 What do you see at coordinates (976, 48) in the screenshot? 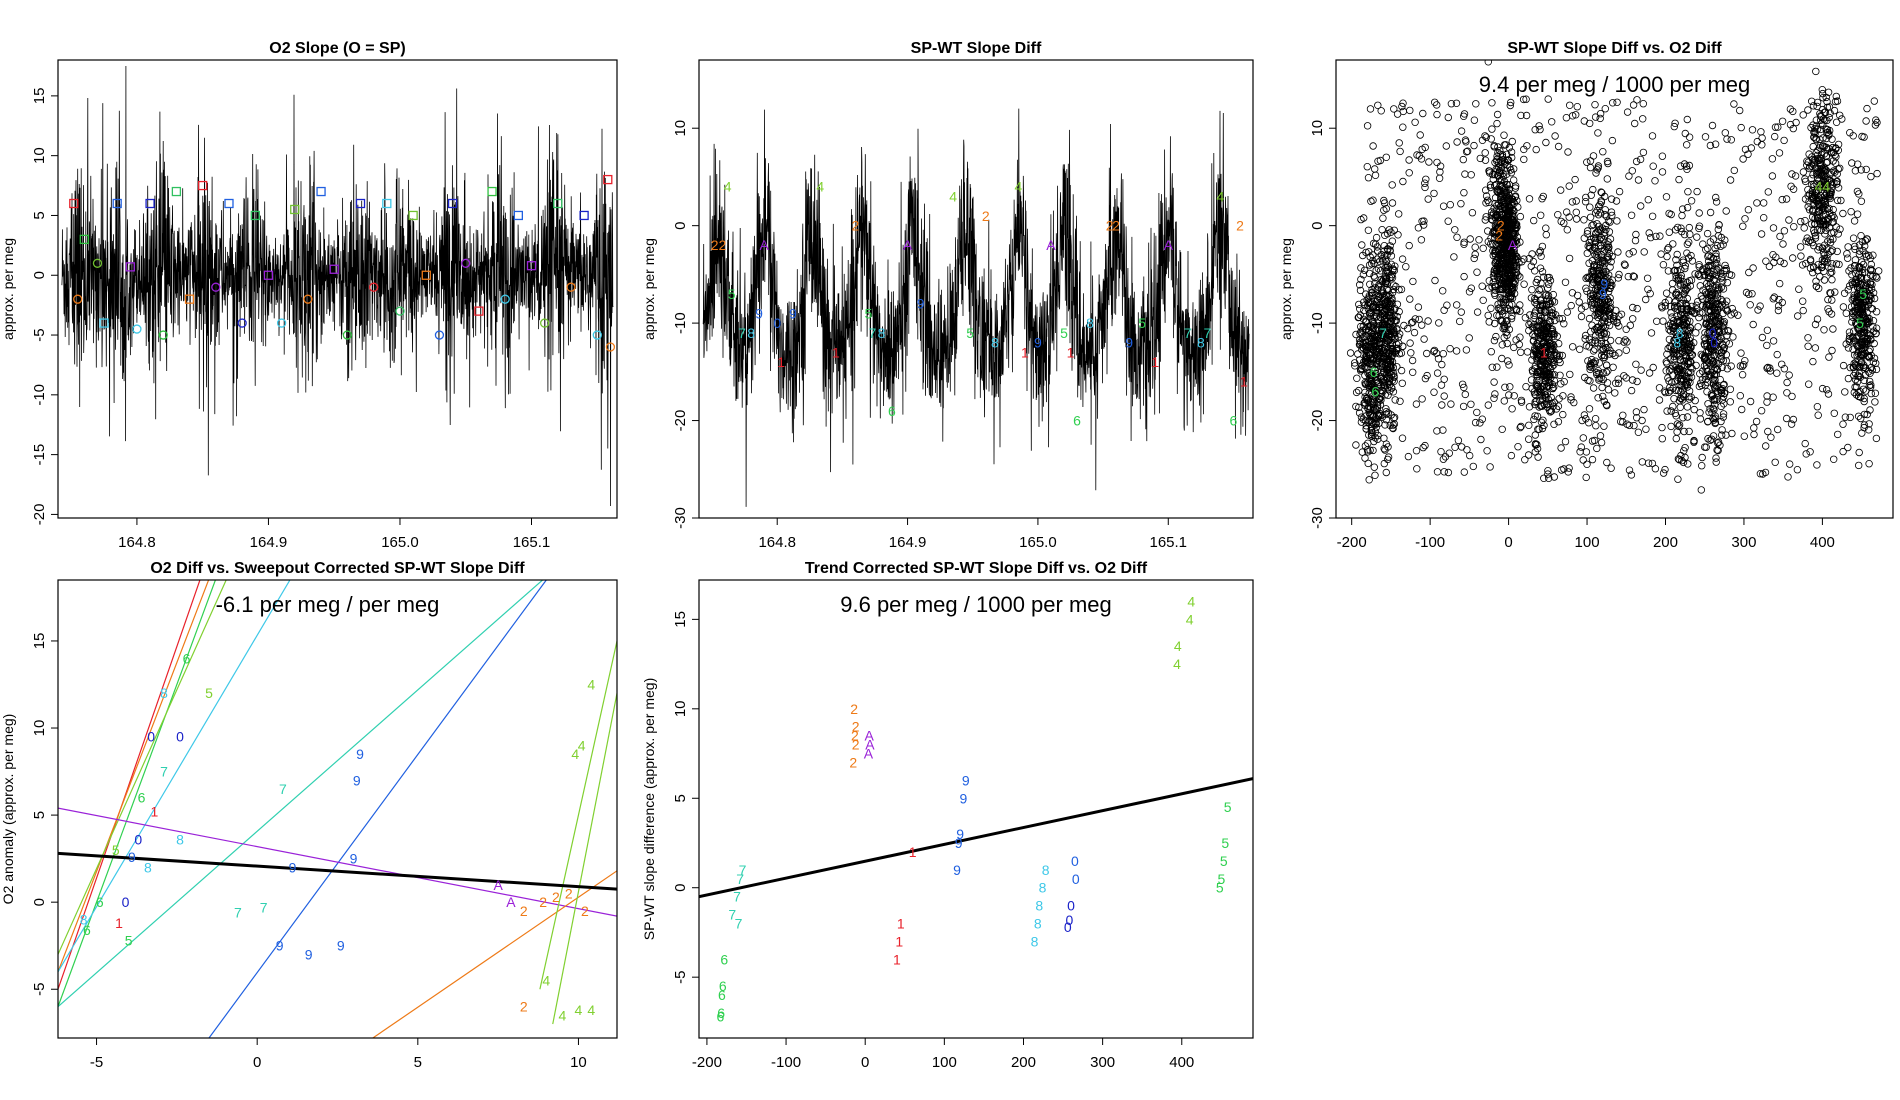
I see `chart-title: SP-WT Slope Diff` at bounding box center [976, 48].